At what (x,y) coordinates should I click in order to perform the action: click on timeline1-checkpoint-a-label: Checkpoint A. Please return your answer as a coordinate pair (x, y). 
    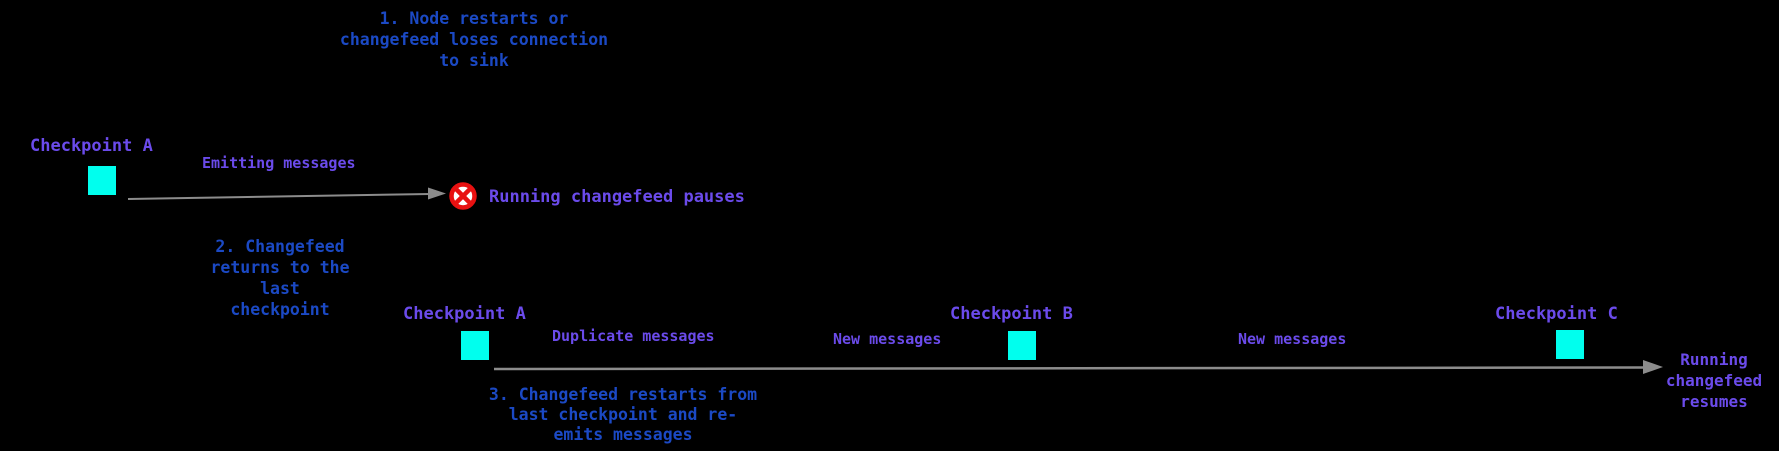
    Looking at the image, I should click on (91, 146).